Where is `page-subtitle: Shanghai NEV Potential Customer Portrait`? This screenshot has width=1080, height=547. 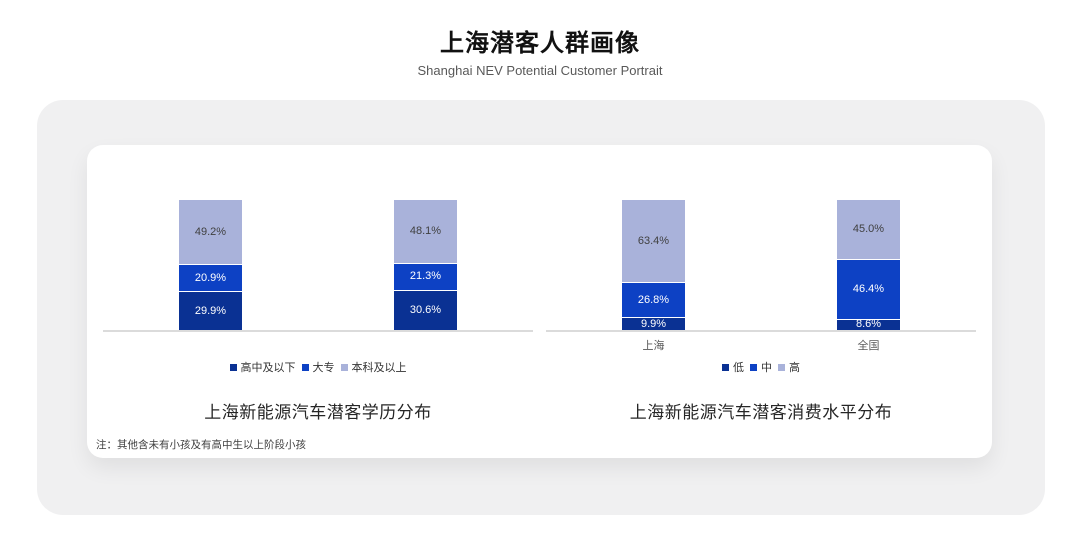 page-subtitle: Shanghai NEV Potential Customer Portrait is located at coordinates (540, 70).